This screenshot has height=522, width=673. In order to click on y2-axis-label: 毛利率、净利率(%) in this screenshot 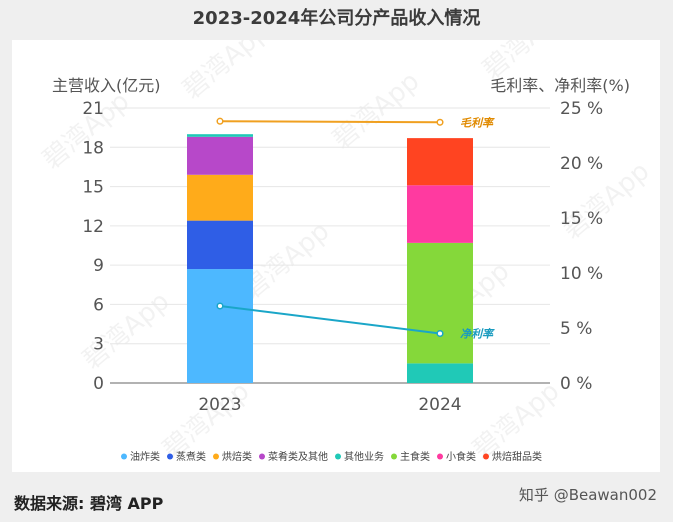, I will do `click(560, 85)`.